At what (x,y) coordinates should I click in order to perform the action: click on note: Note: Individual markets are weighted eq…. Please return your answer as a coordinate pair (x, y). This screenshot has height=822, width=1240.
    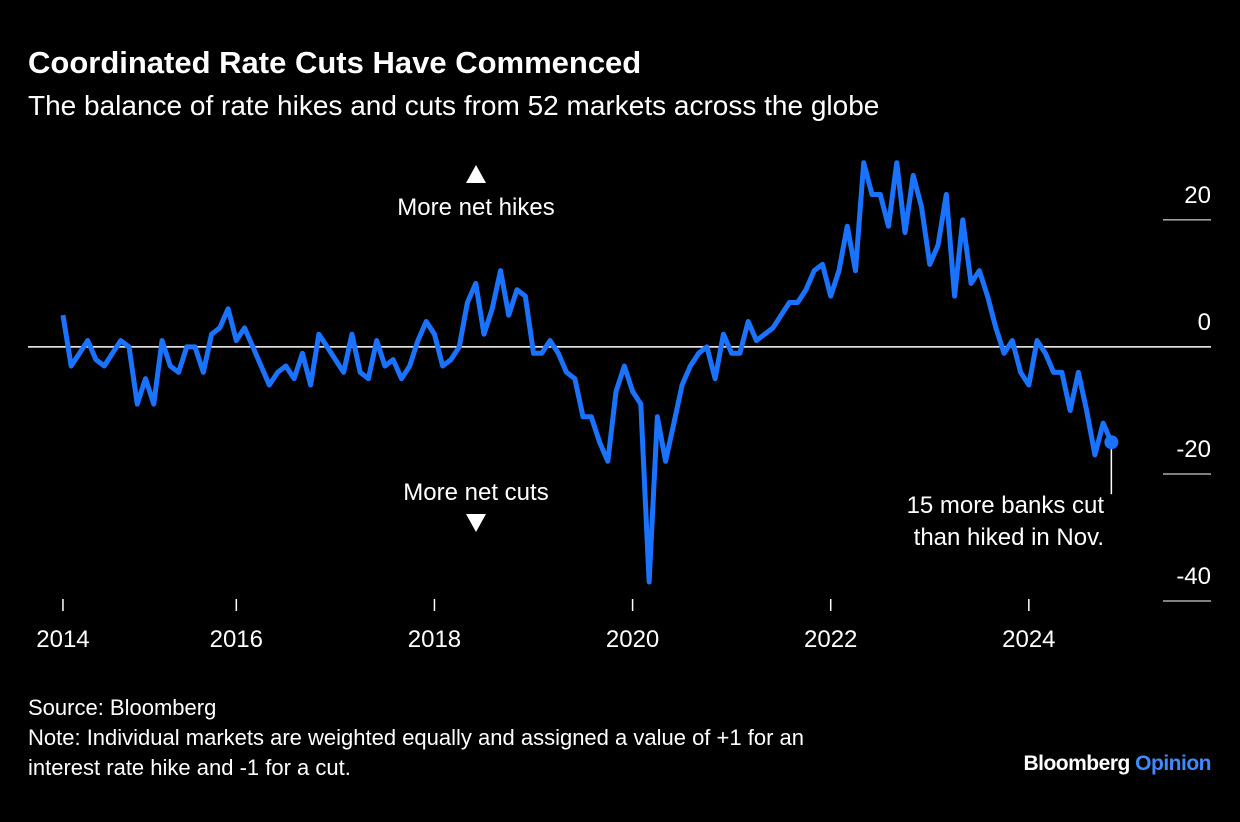
    Looking at the image, I should click on (416, 737).